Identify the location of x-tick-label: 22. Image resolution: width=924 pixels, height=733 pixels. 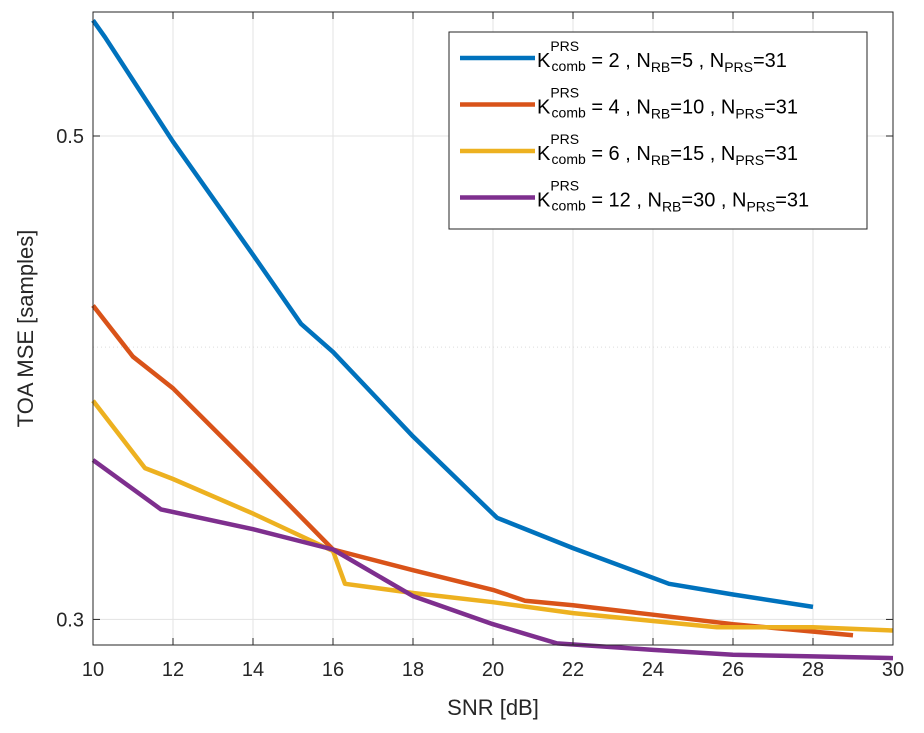
(573, 670).